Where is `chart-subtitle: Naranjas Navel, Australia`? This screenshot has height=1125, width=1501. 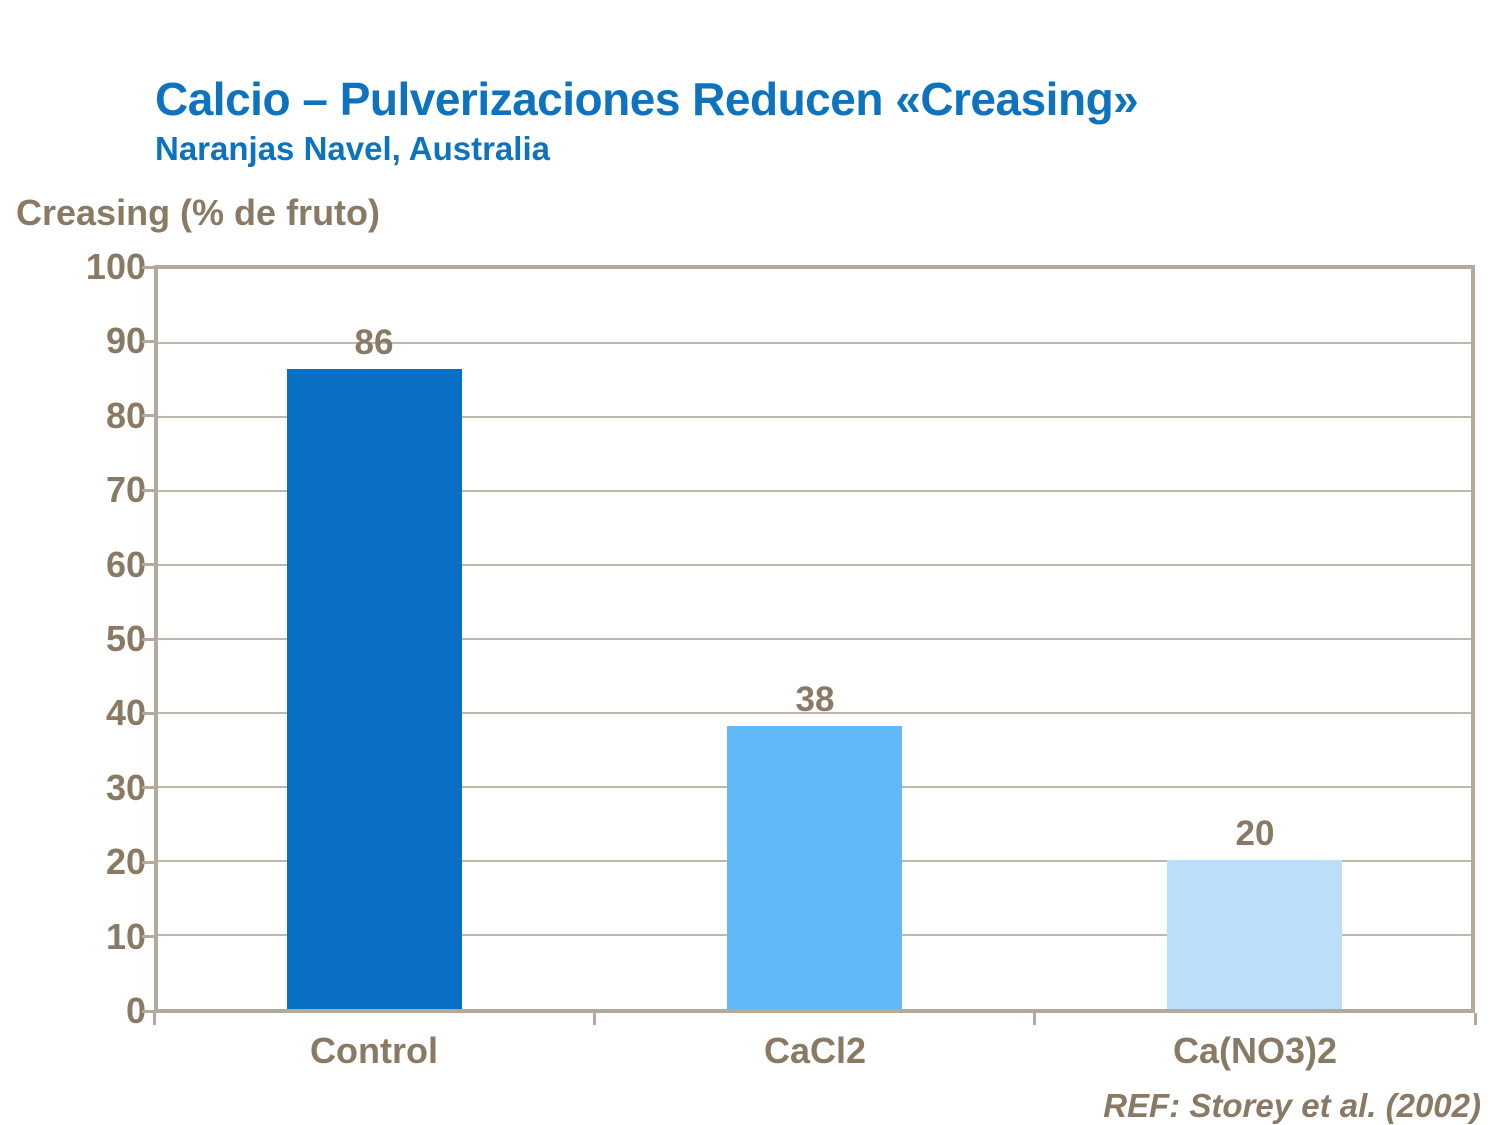 chart-subtitle: Naranjas Navel, Australia is located at coordinates (352, 148).